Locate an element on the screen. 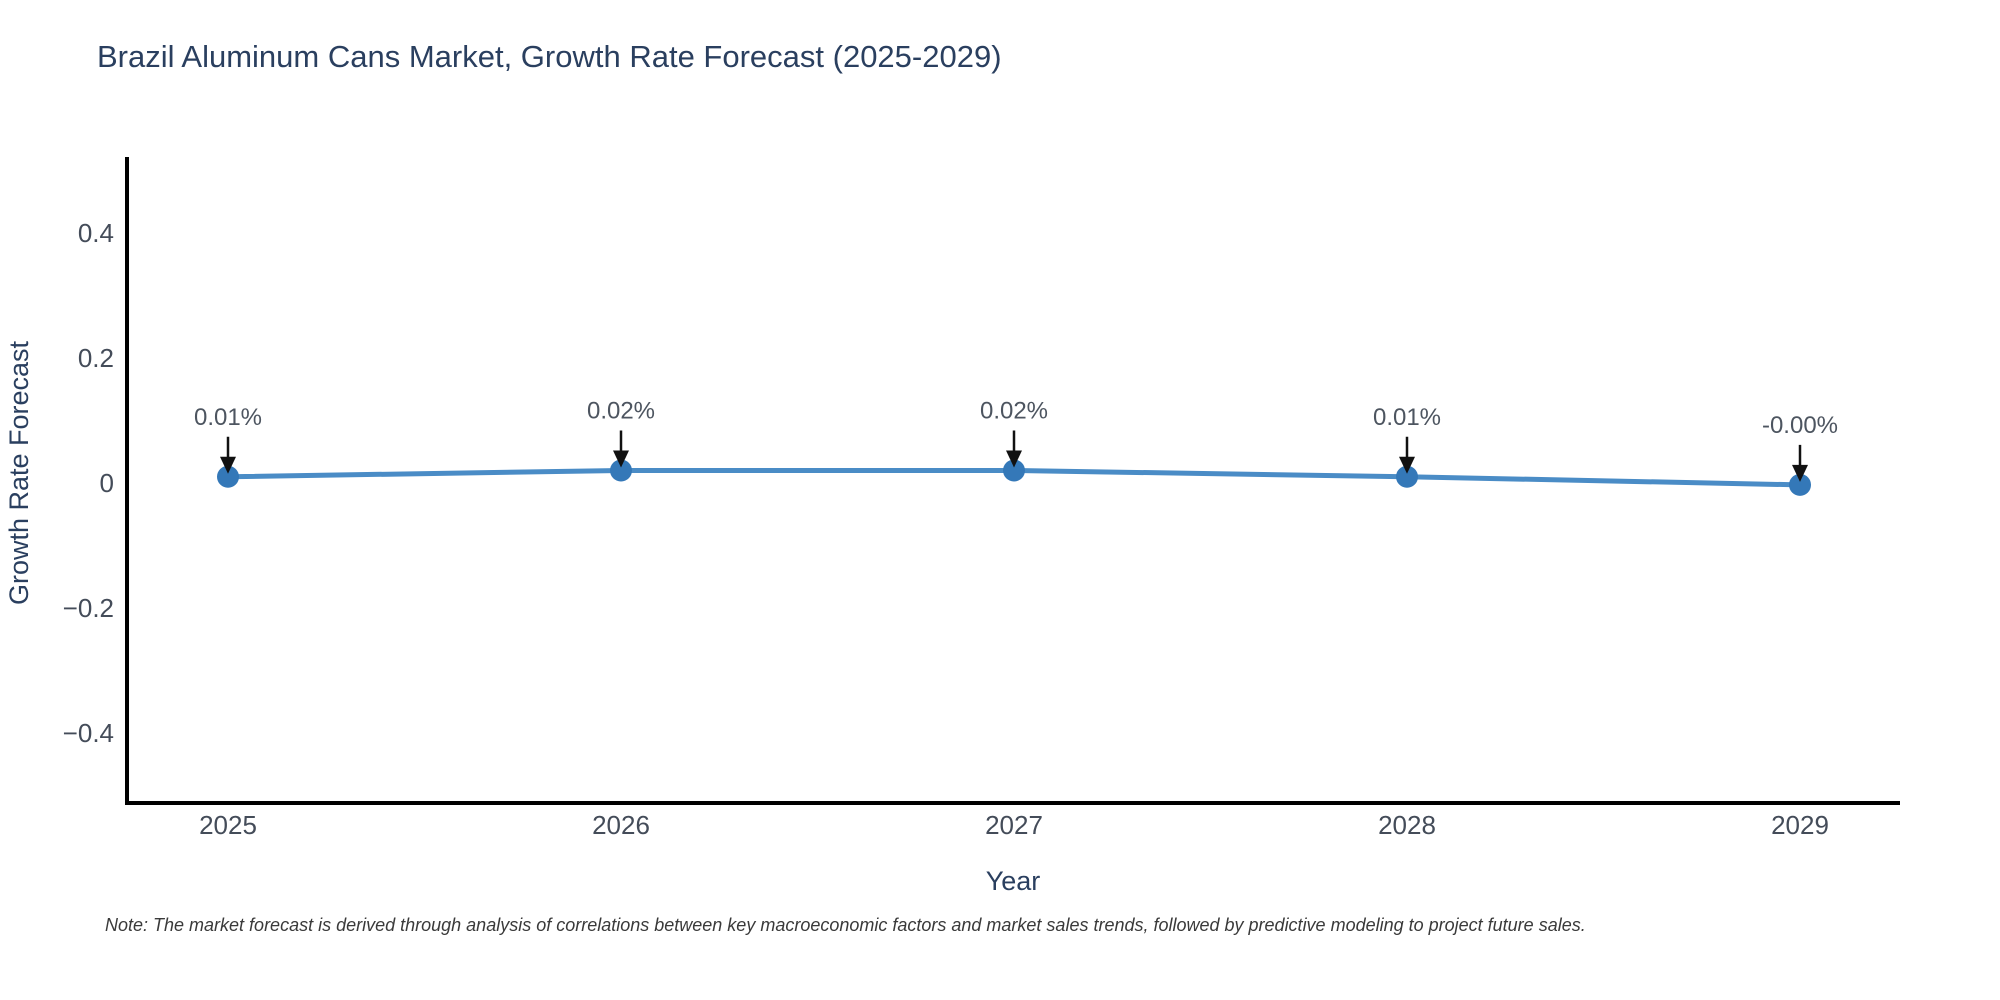  x-tick-label: 2028 is located at coordinates (1407, 825).